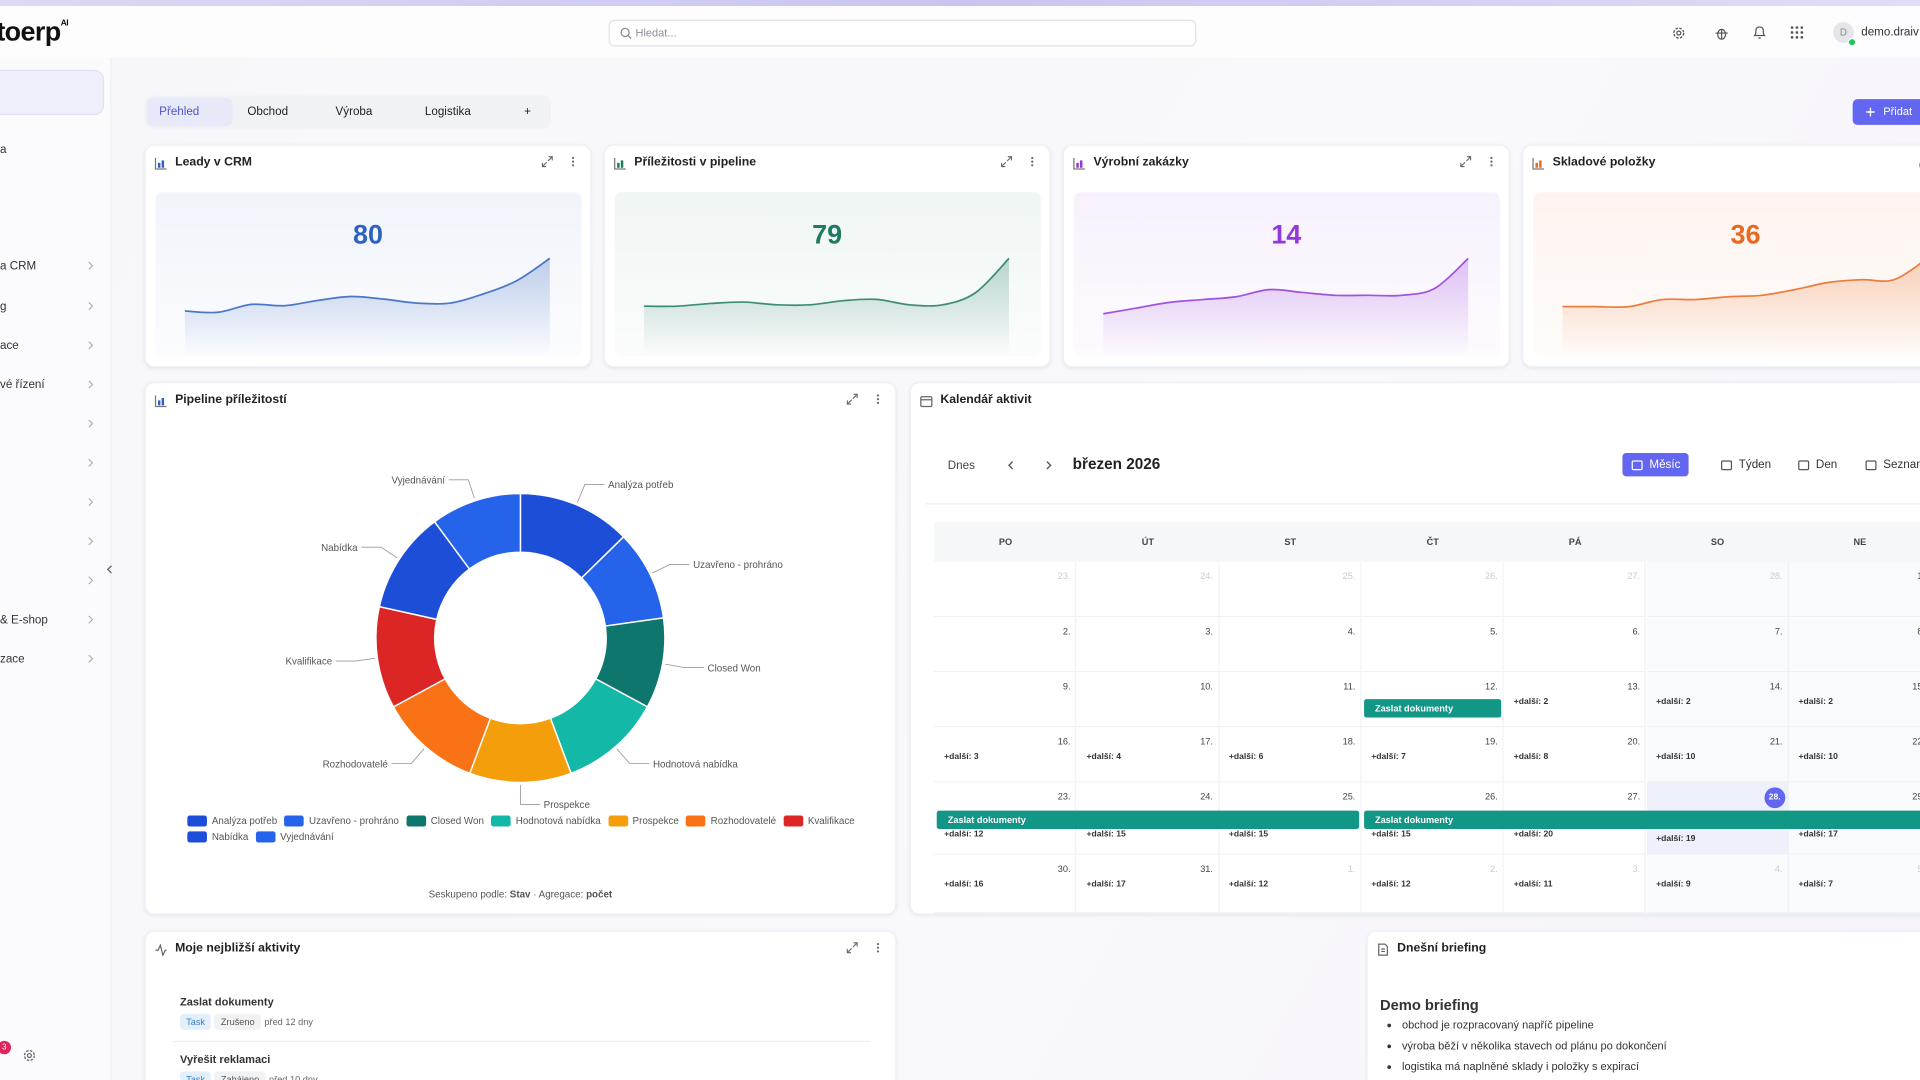  I want to click on tab: Výroba, so click(354, 112).